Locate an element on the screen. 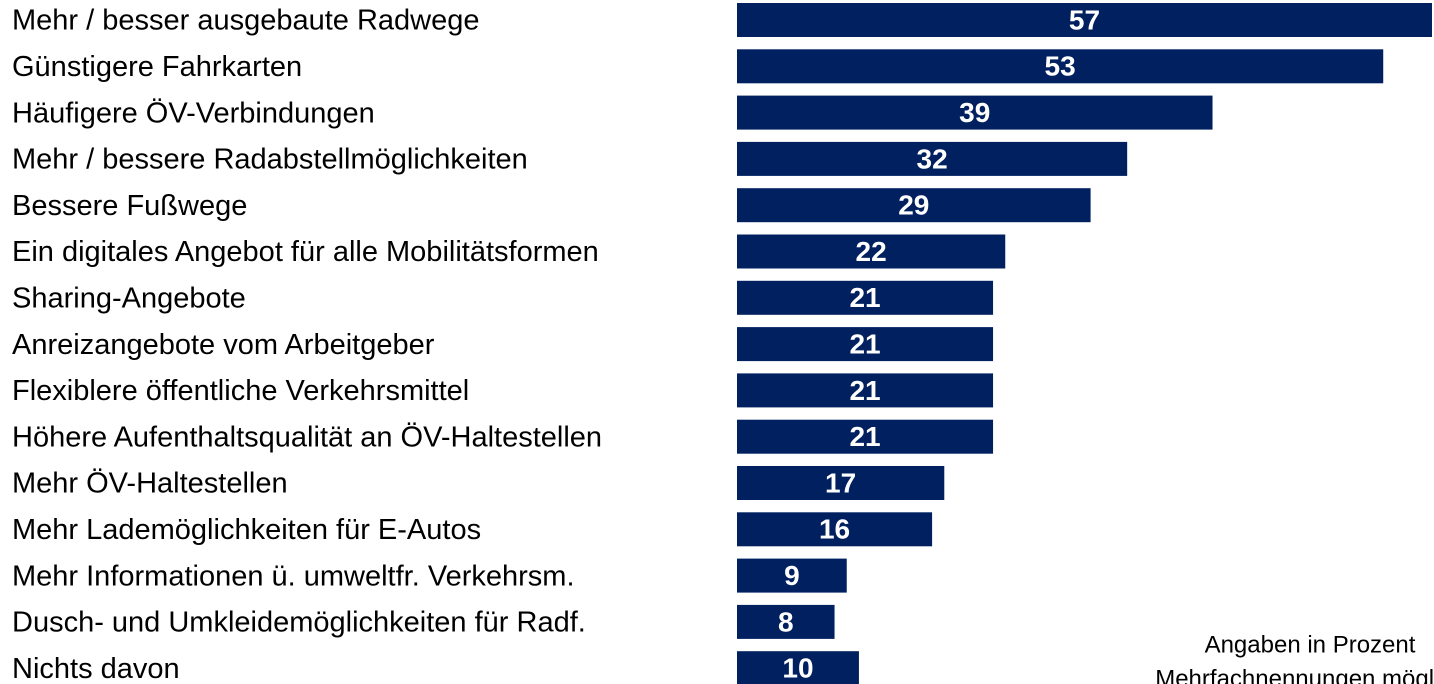 The image size is (1434, 684). category-label: Nichts davon is located at coordinates (96, 668).